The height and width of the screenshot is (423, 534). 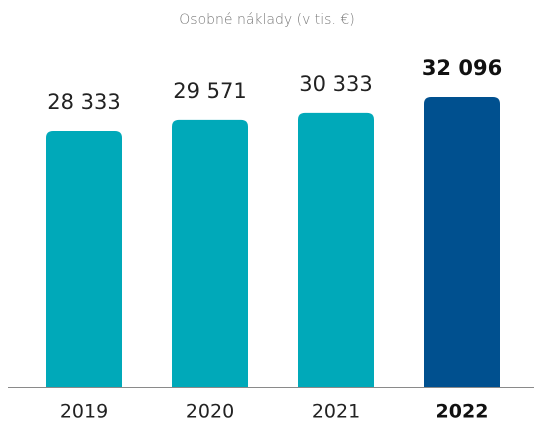 What do you see at coordinates (84, 412) in the screenshot?
I see `x-tick-label: 2019` at bounding box center [84, 412].